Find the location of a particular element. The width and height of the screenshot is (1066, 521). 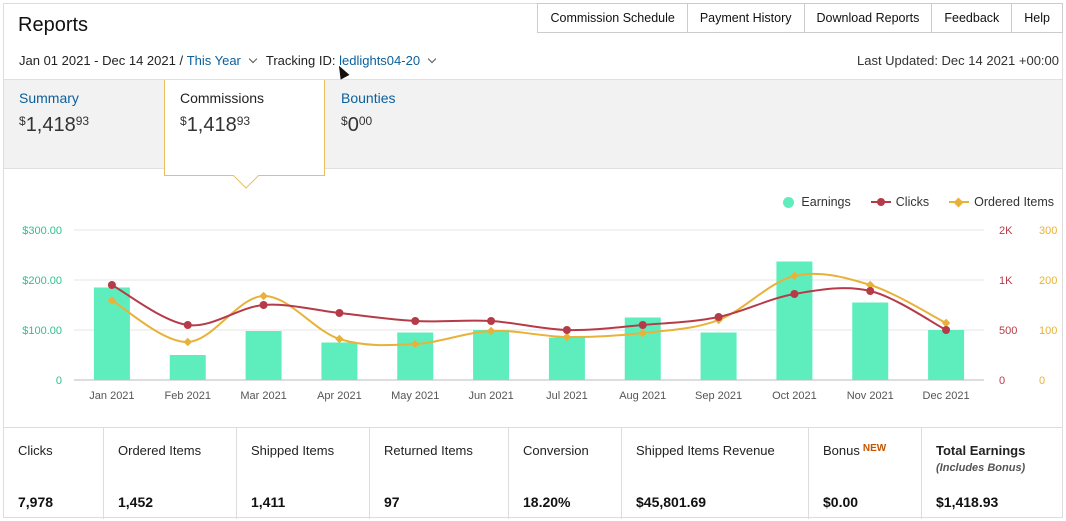

payment-history-link: Payment History is located at coordinates (745, 18).